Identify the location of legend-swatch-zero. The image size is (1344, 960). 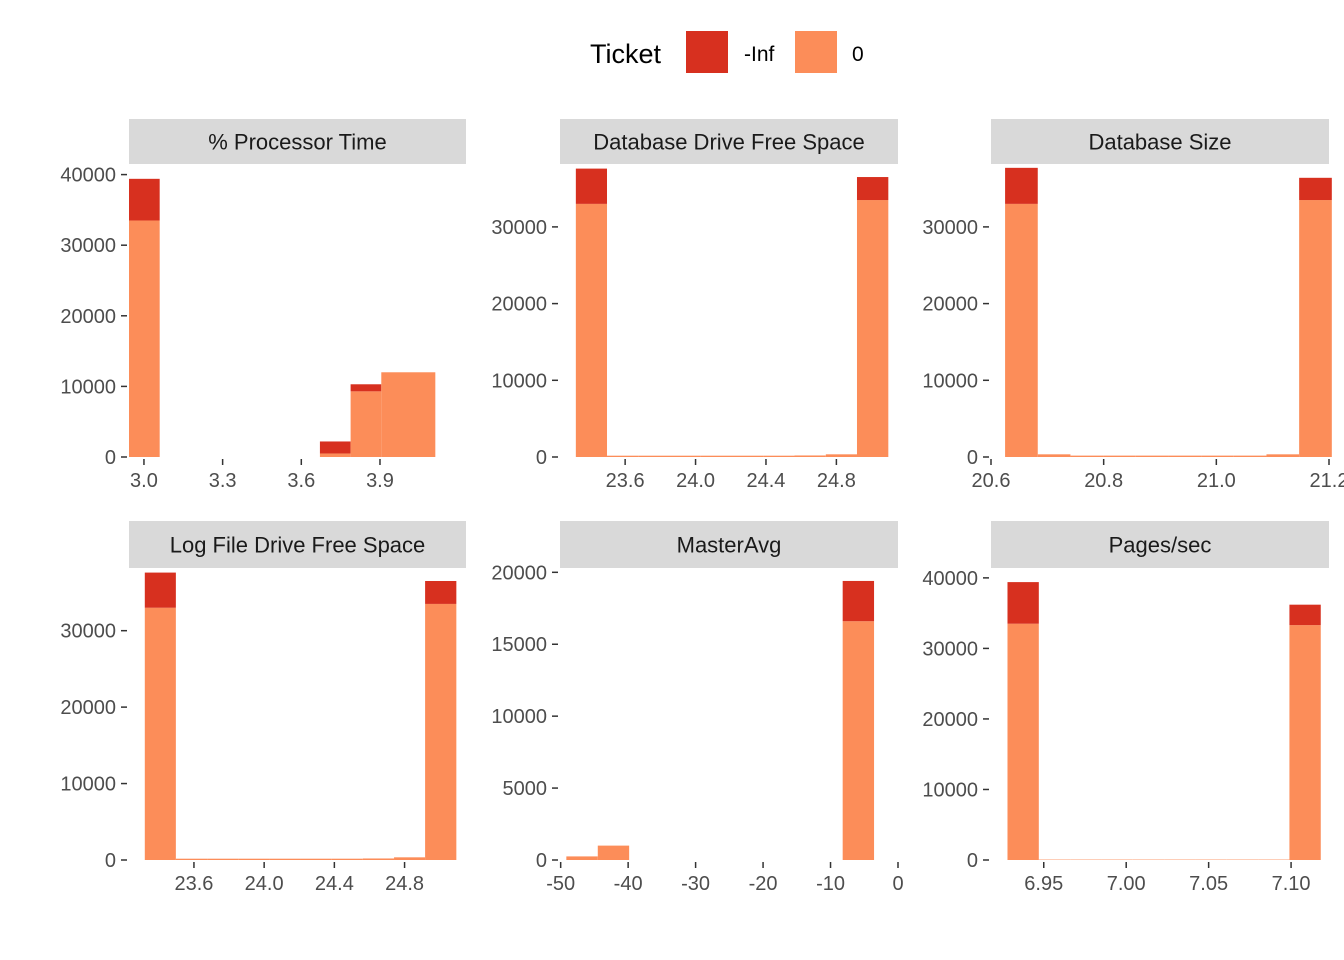
(816, 52).